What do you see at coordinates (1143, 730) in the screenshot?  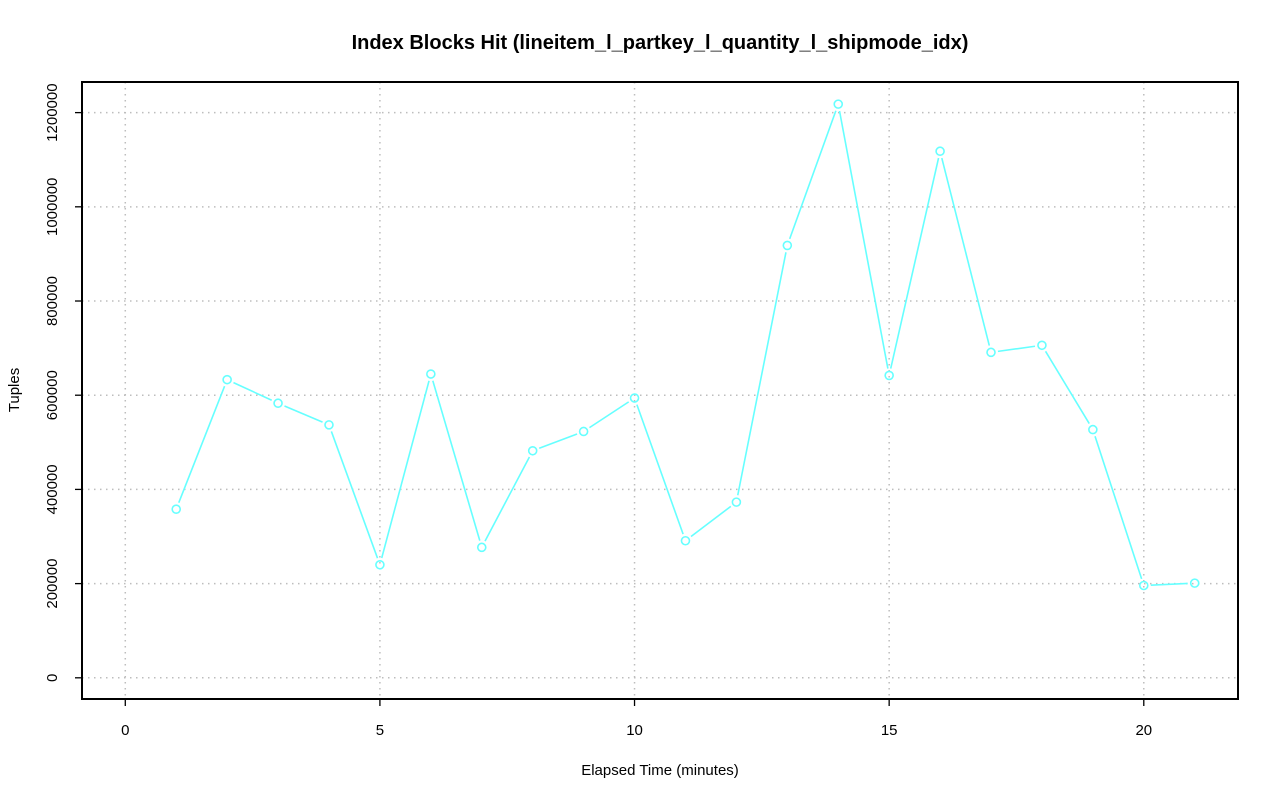 I see `x-tick-label: 20` at bounding box center [1143, 730].